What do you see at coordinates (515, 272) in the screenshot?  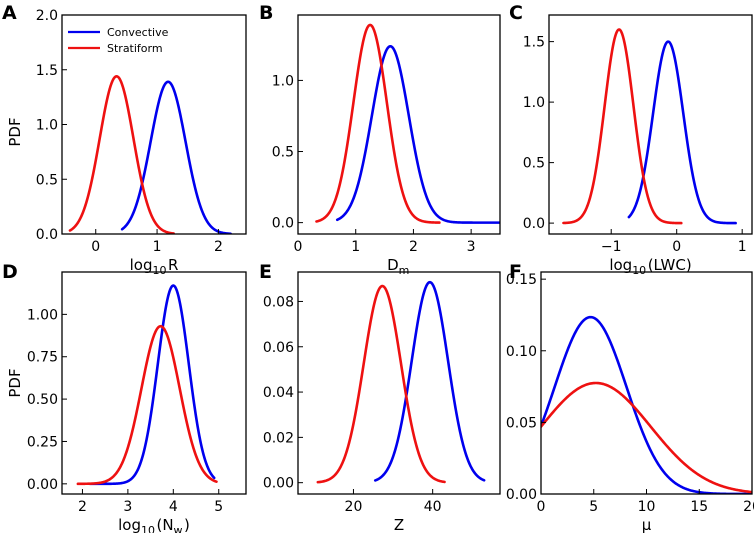 I see `panel-label-f: F` at bounding box center [515, 272].